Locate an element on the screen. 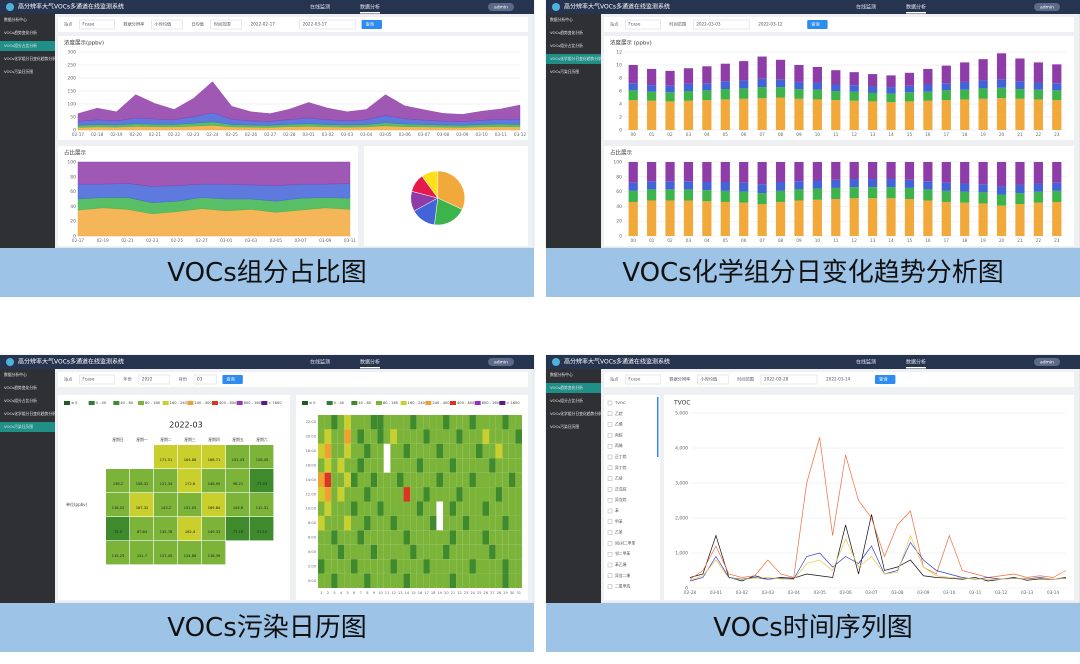 The height and width of the screenshot is (664, 1080). list-item: TVOC is located at coordinates (620, 402).